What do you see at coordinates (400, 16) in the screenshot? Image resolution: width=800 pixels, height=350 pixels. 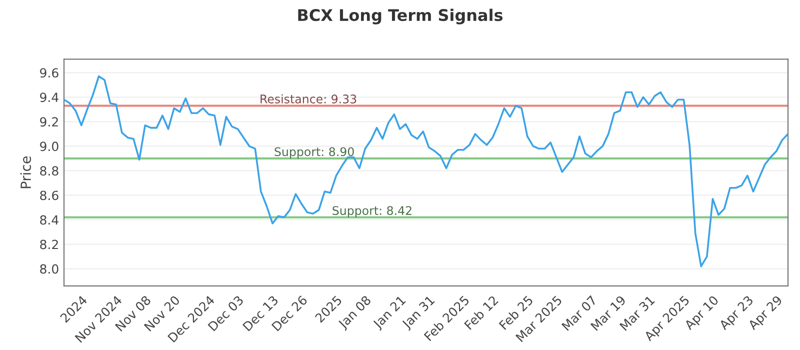 I see `chart-title: BCX Long Term Signals` at bounding box center [400, 16].